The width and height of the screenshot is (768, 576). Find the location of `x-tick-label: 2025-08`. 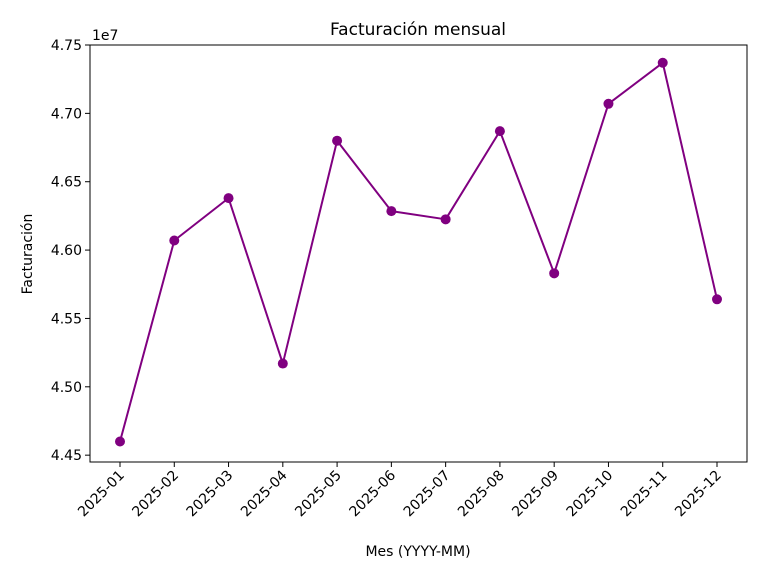

x-tick-label: 2025-08 is located at coordinates (481, 494).